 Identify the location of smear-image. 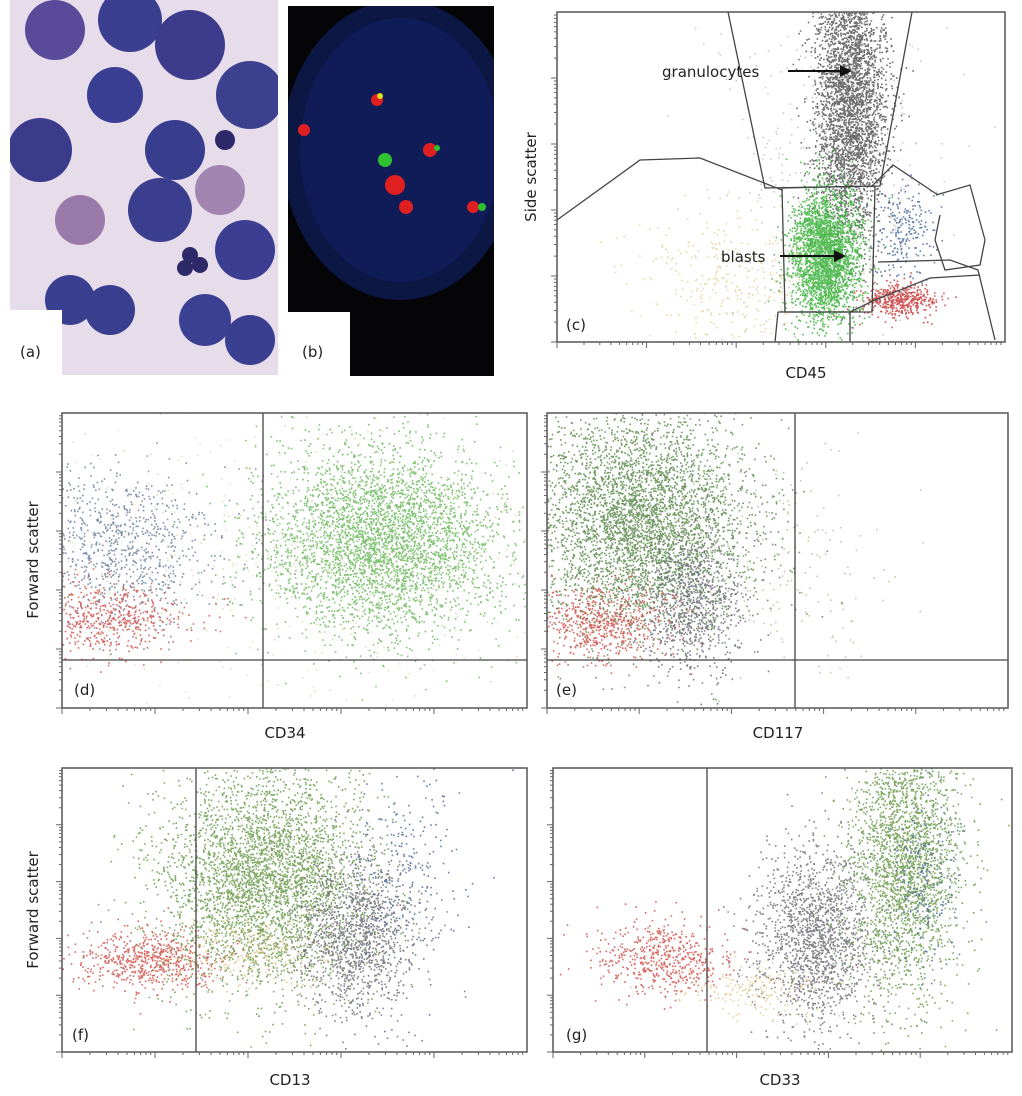
(144, 187).